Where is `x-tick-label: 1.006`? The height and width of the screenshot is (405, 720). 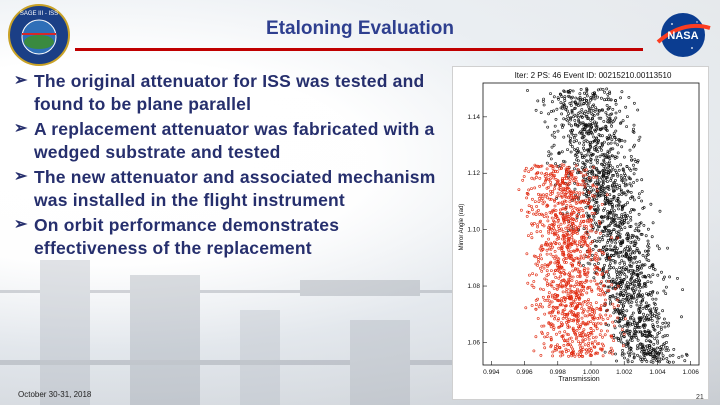 x-tick-label: 1.006 is located at coordinates (691, 372).